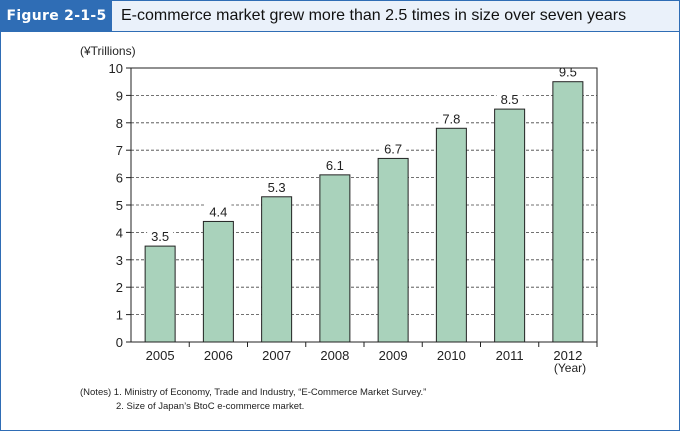 The height and width of the screenshot is (431, 680). What do you see at coordinates (160, 355) in the screenshot?
I see `x-tick-label: 2005` at bounding box center [160, 355].